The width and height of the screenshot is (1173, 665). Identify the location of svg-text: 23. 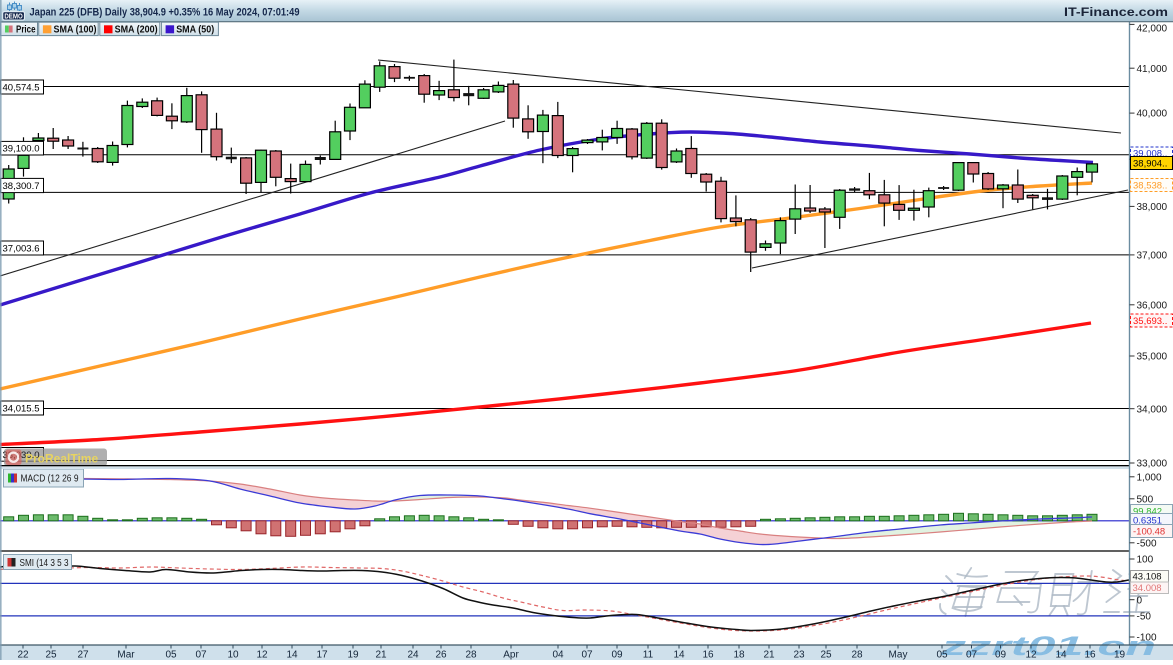
(799, 655).